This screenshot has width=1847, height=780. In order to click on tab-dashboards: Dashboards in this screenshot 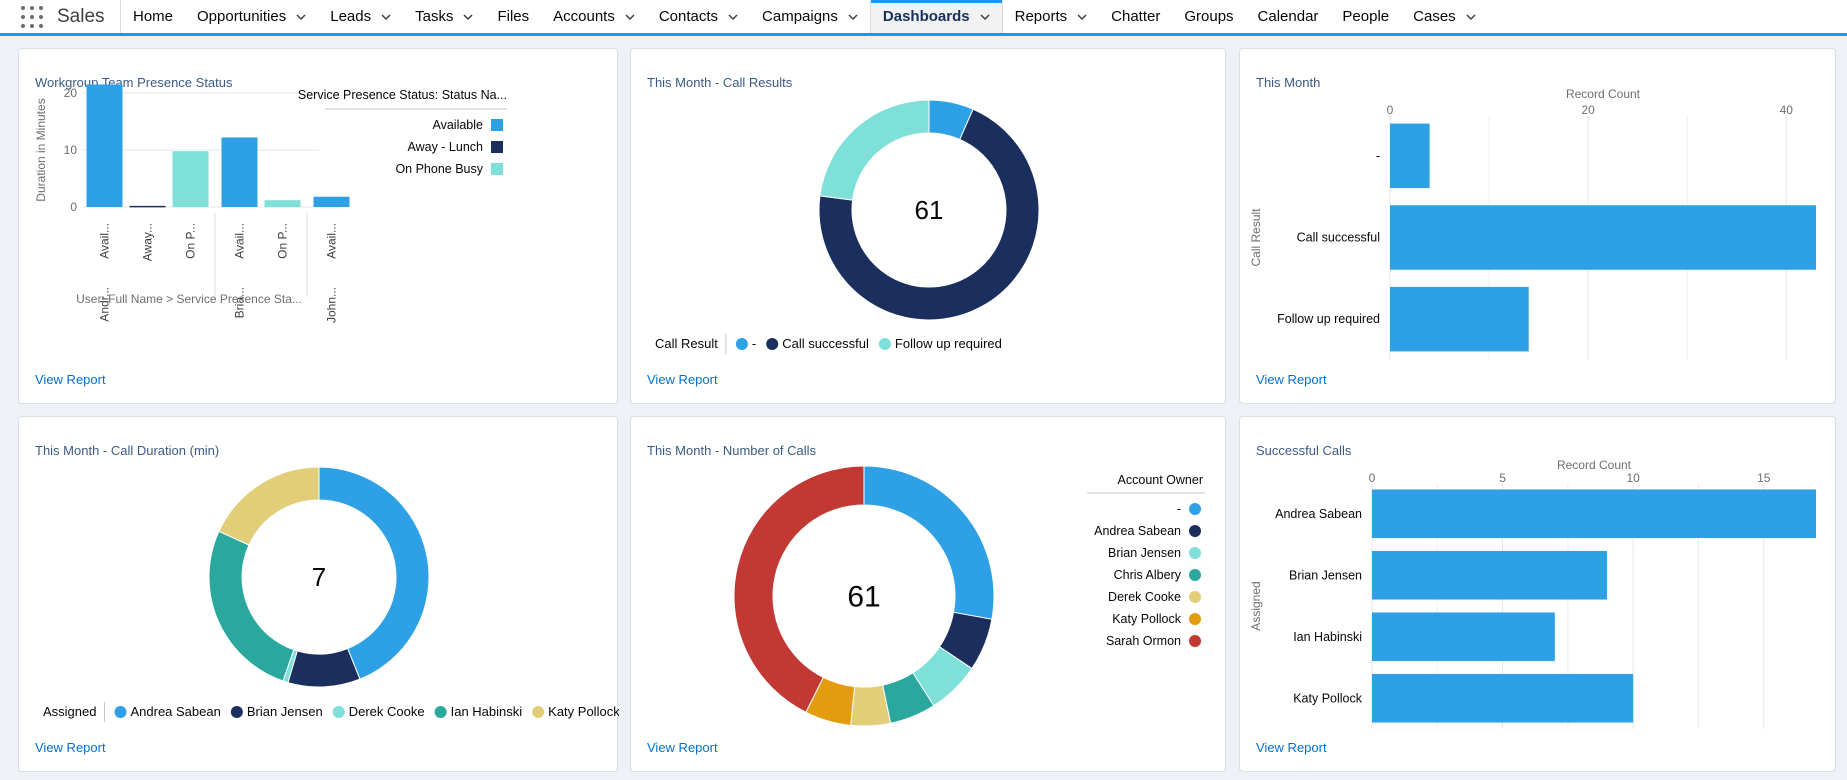, I will do `click(936, 16)`.